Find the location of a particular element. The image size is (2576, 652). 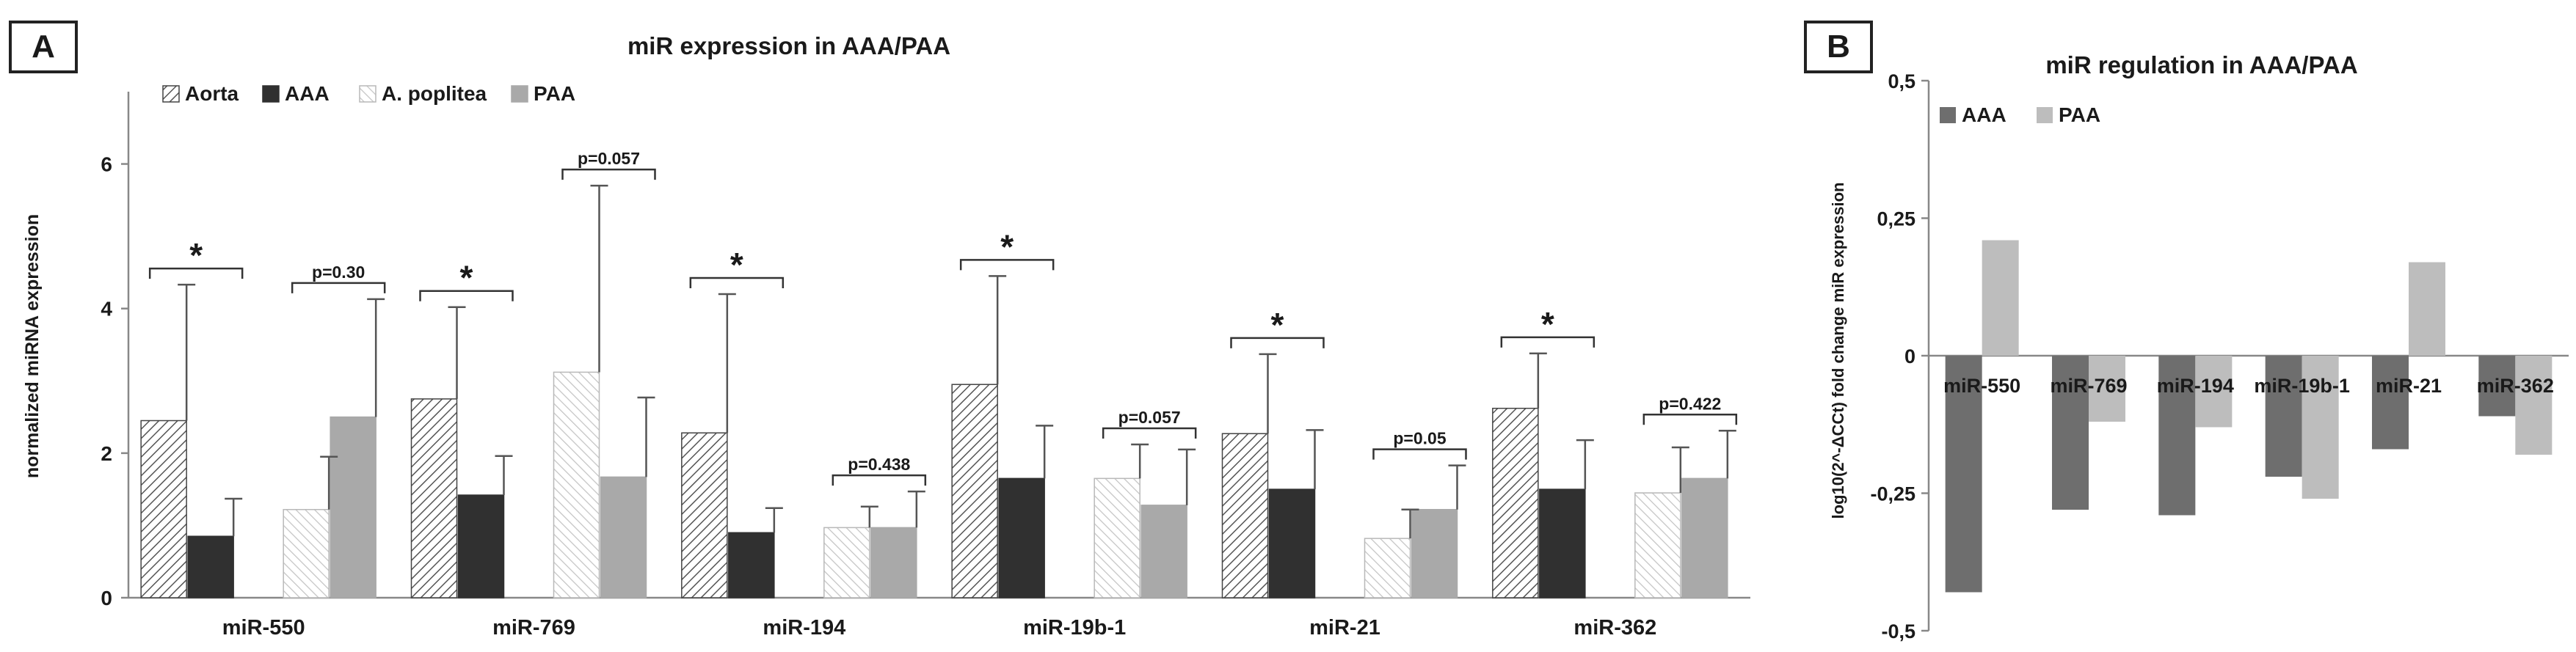

panel-a-label-box is located at coordinates (43, 47).